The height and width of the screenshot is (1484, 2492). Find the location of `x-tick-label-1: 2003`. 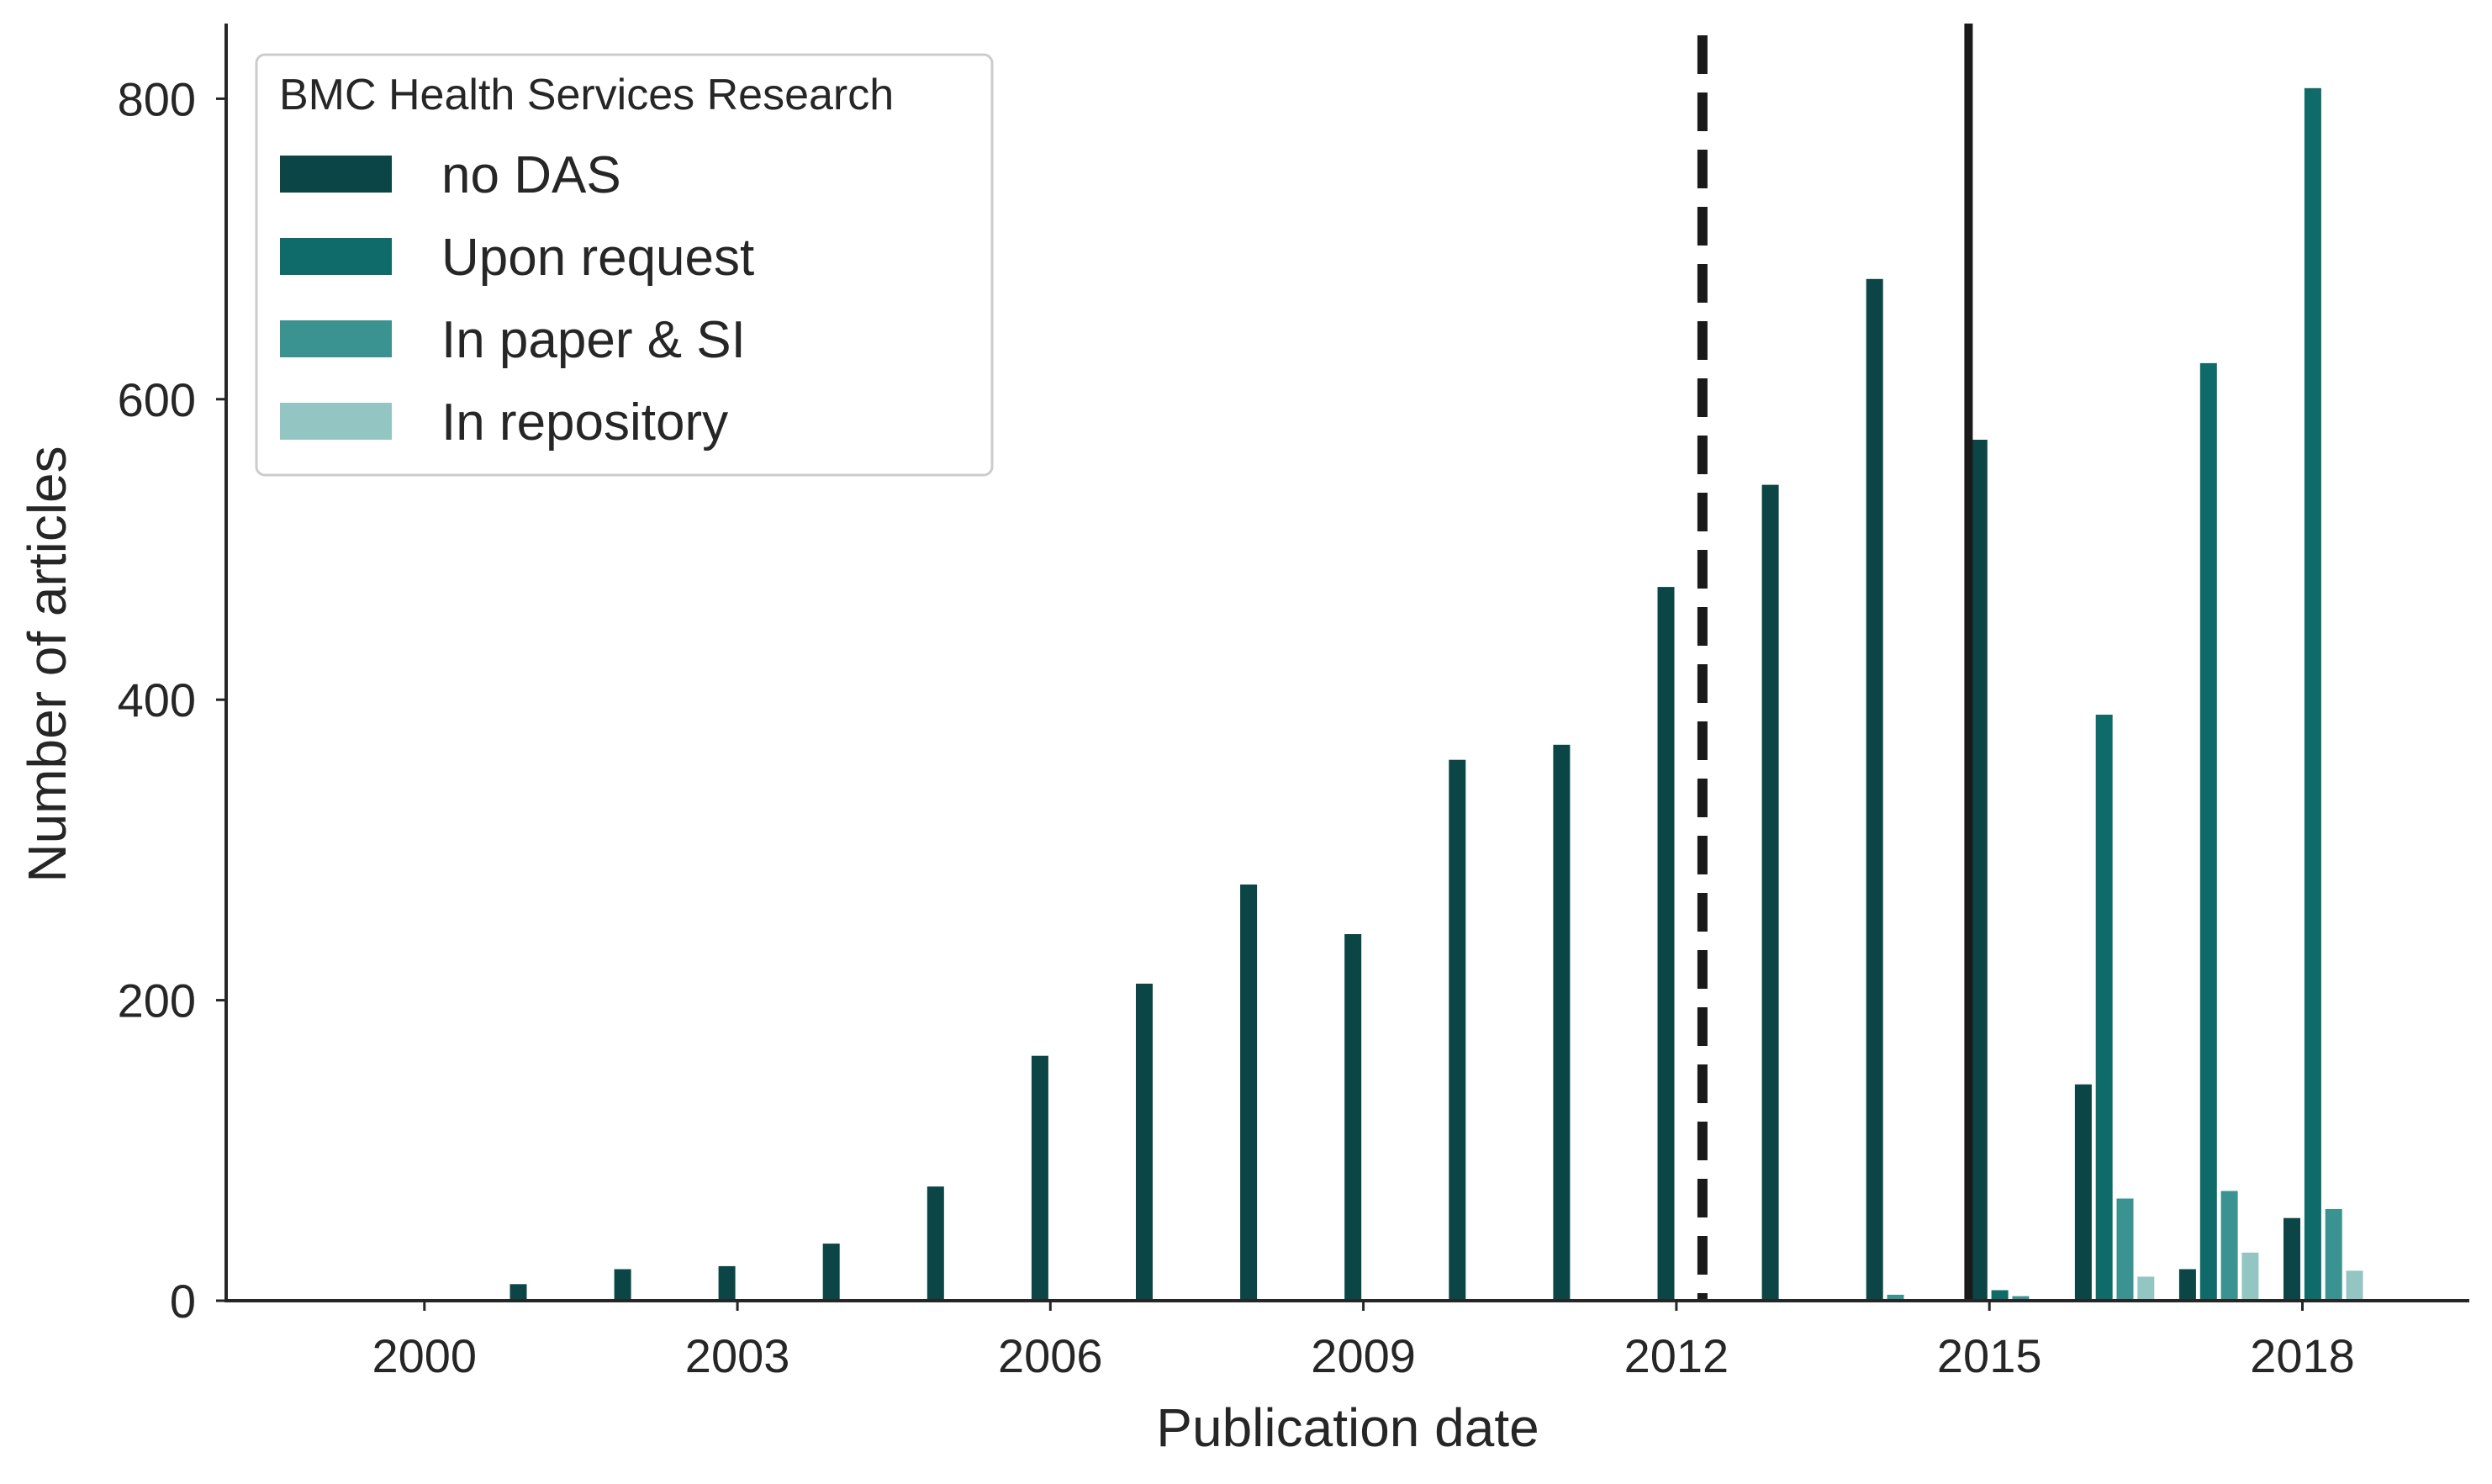

x-tick-label-1: 2003 is located at coordinates (737, 1355).